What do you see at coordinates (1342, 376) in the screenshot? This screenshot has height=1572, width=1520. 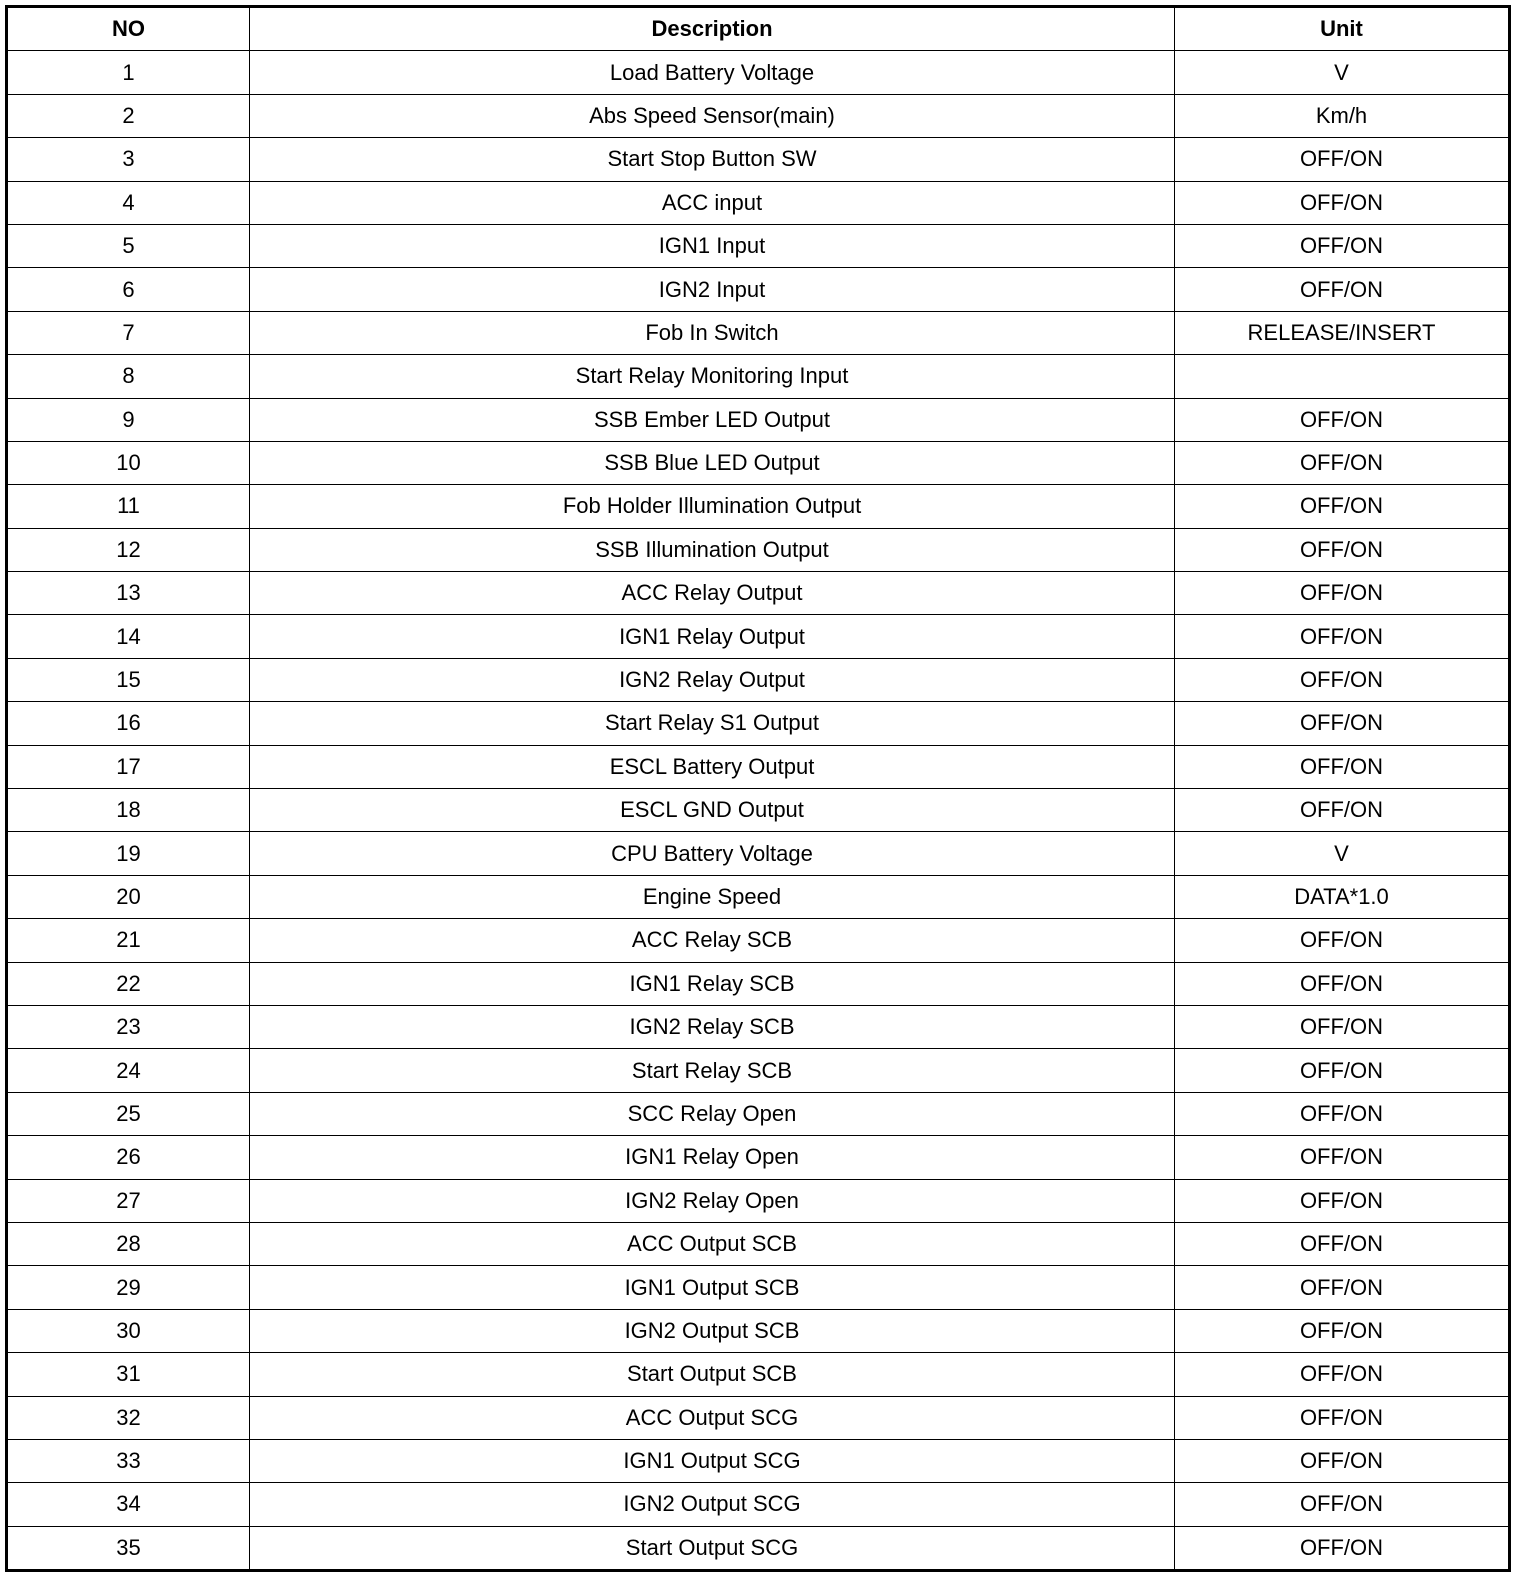 I see `cell-unit` at bounding box center [1342, 376].